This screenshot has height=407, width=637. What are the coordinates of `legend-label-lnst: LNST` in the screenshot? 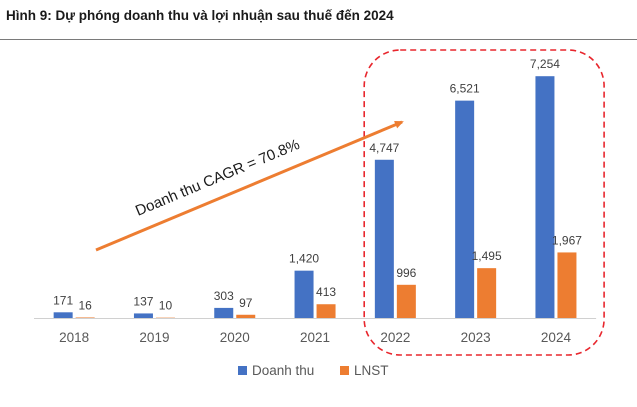 It's located at (371, 370).